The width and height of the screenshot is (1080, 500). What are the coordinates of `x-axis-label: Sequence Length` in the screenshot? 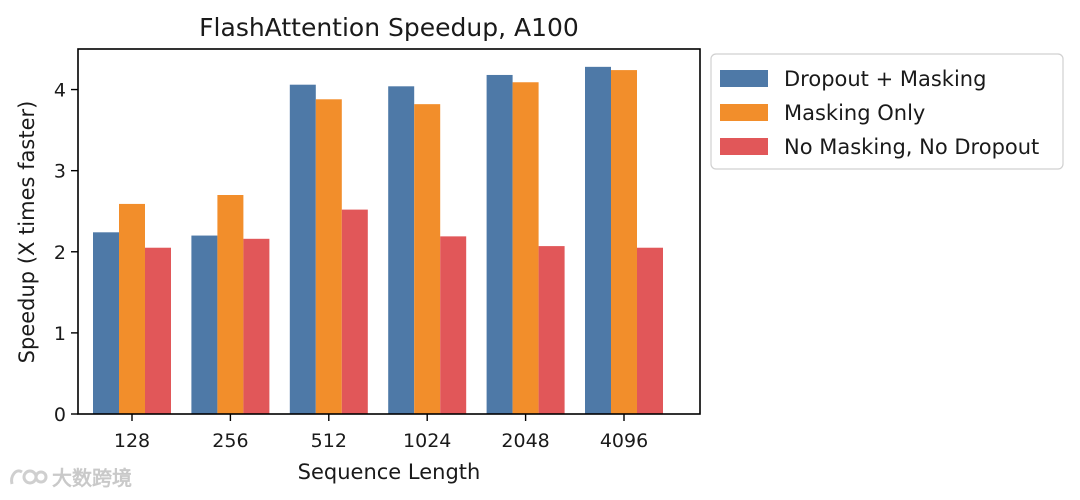 It's located at (389, 472).